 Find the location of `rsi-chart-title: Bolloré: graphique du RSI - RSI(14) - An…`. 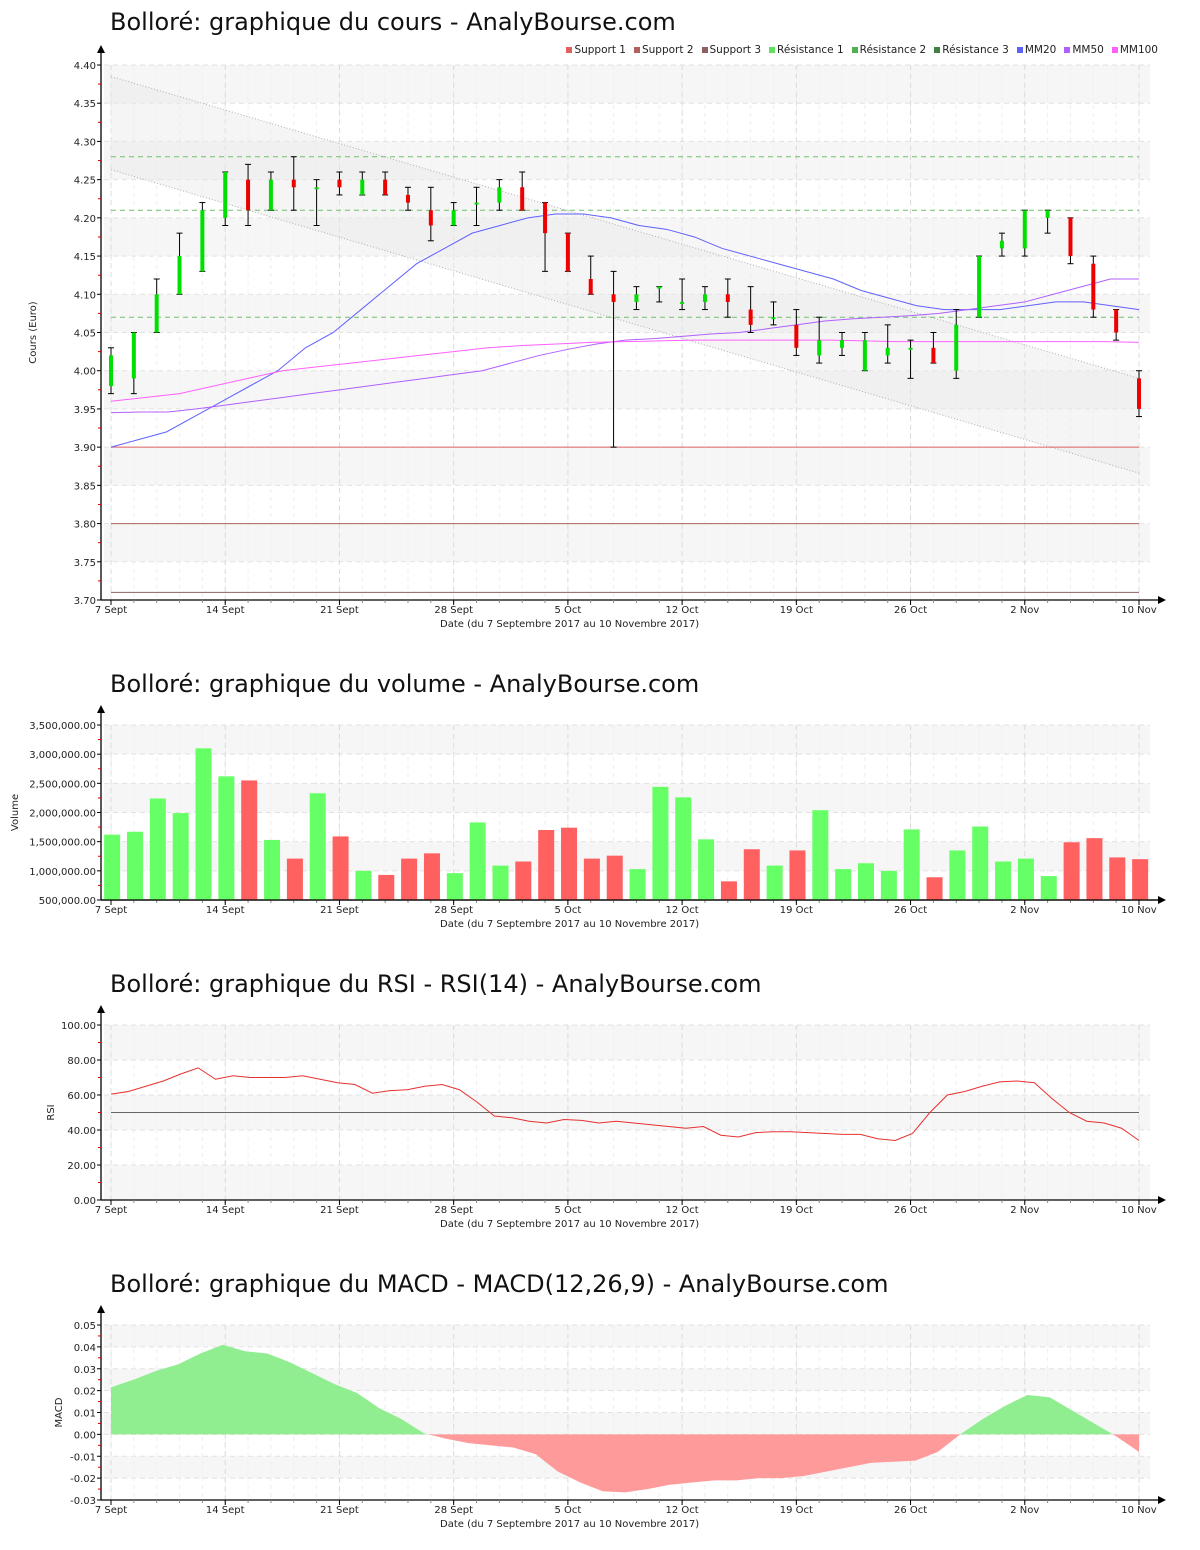

rsi-chart-title: Bolloré: graphique du RSI - RSI(14) - An… is located at coordinates (436, 984).